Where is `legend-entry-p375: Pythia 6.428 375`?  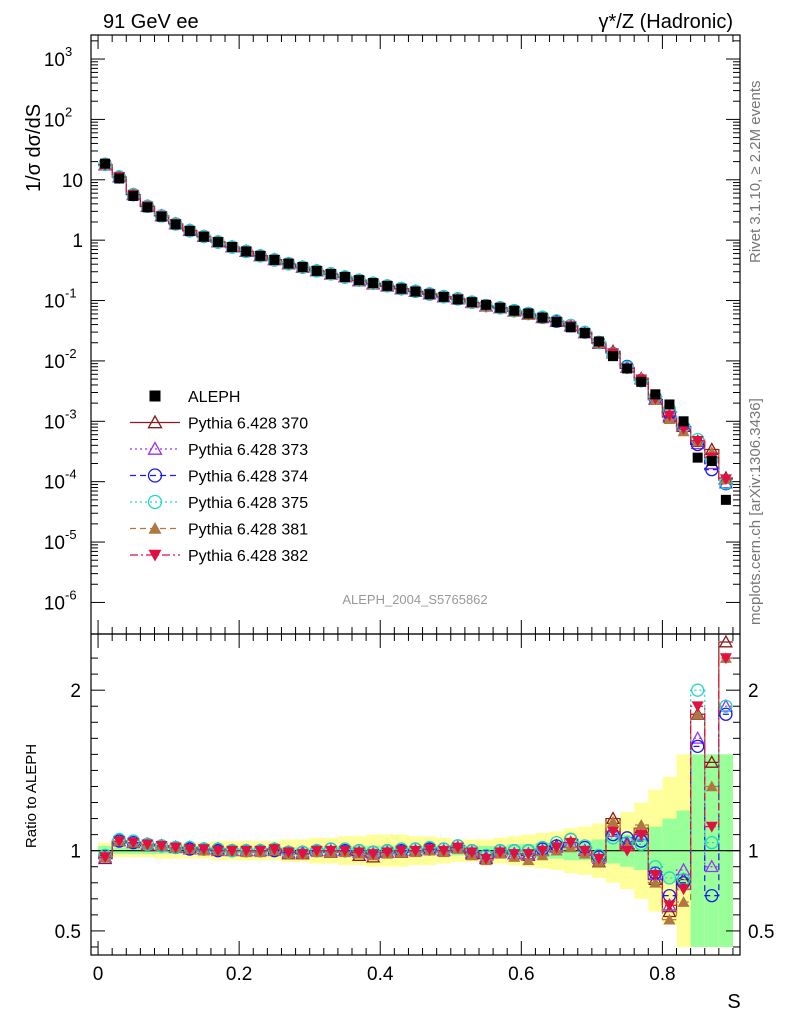 legend-entry-p375: Pythia 6.428 375 is located at coordinates (219, 503).